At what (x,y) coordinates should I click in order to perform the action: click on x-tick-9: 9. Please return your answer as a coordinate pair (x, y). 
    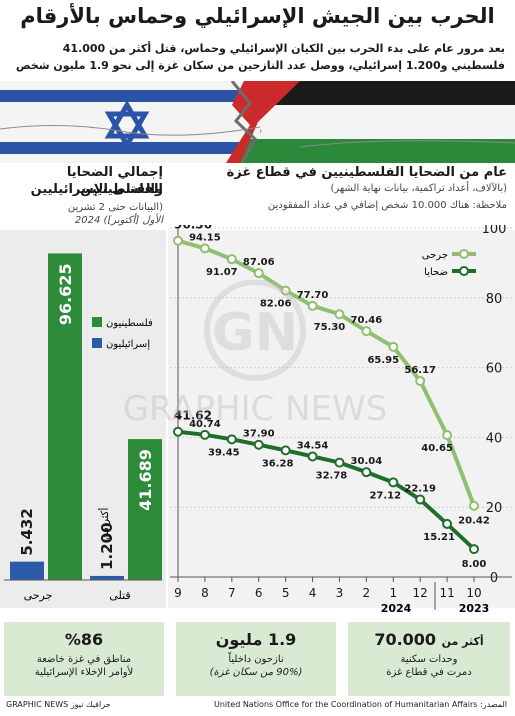
    Looking at the image, I should click on (178, 593).